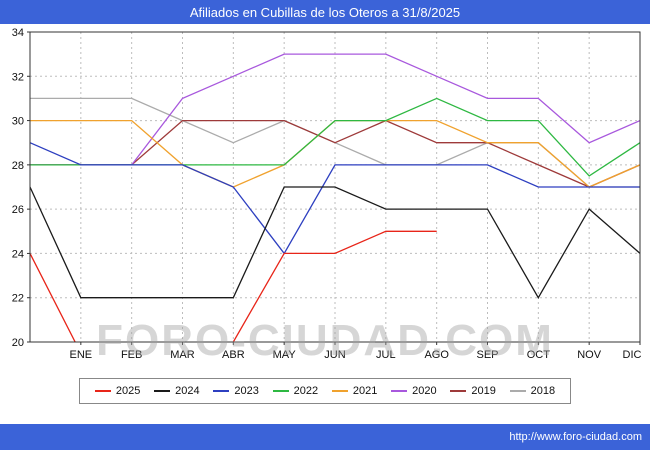 This screenshot has height=450, width=650. Describe the element at coordinates (18, 33) in the screenshot. I see `y-tick-label: 34` at that location.